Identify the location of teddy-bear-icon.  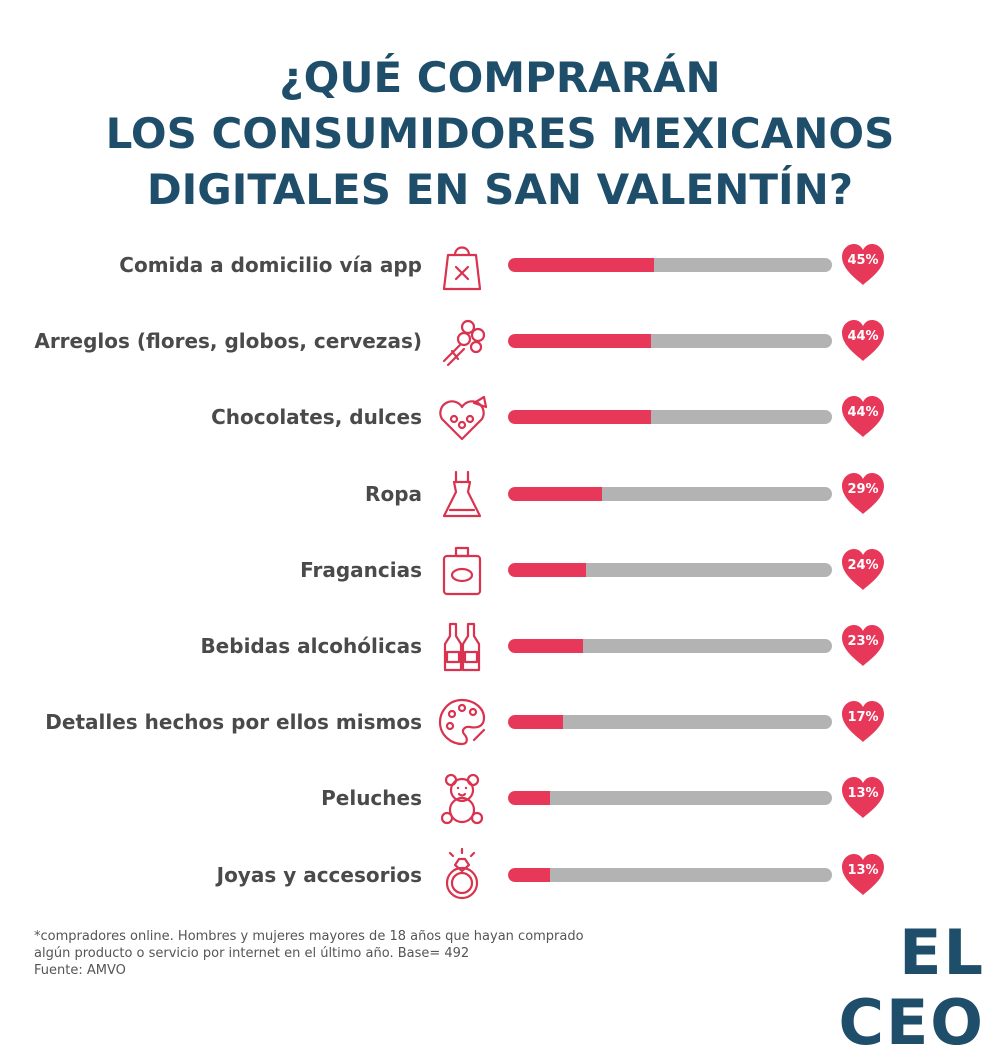
(462, 798).